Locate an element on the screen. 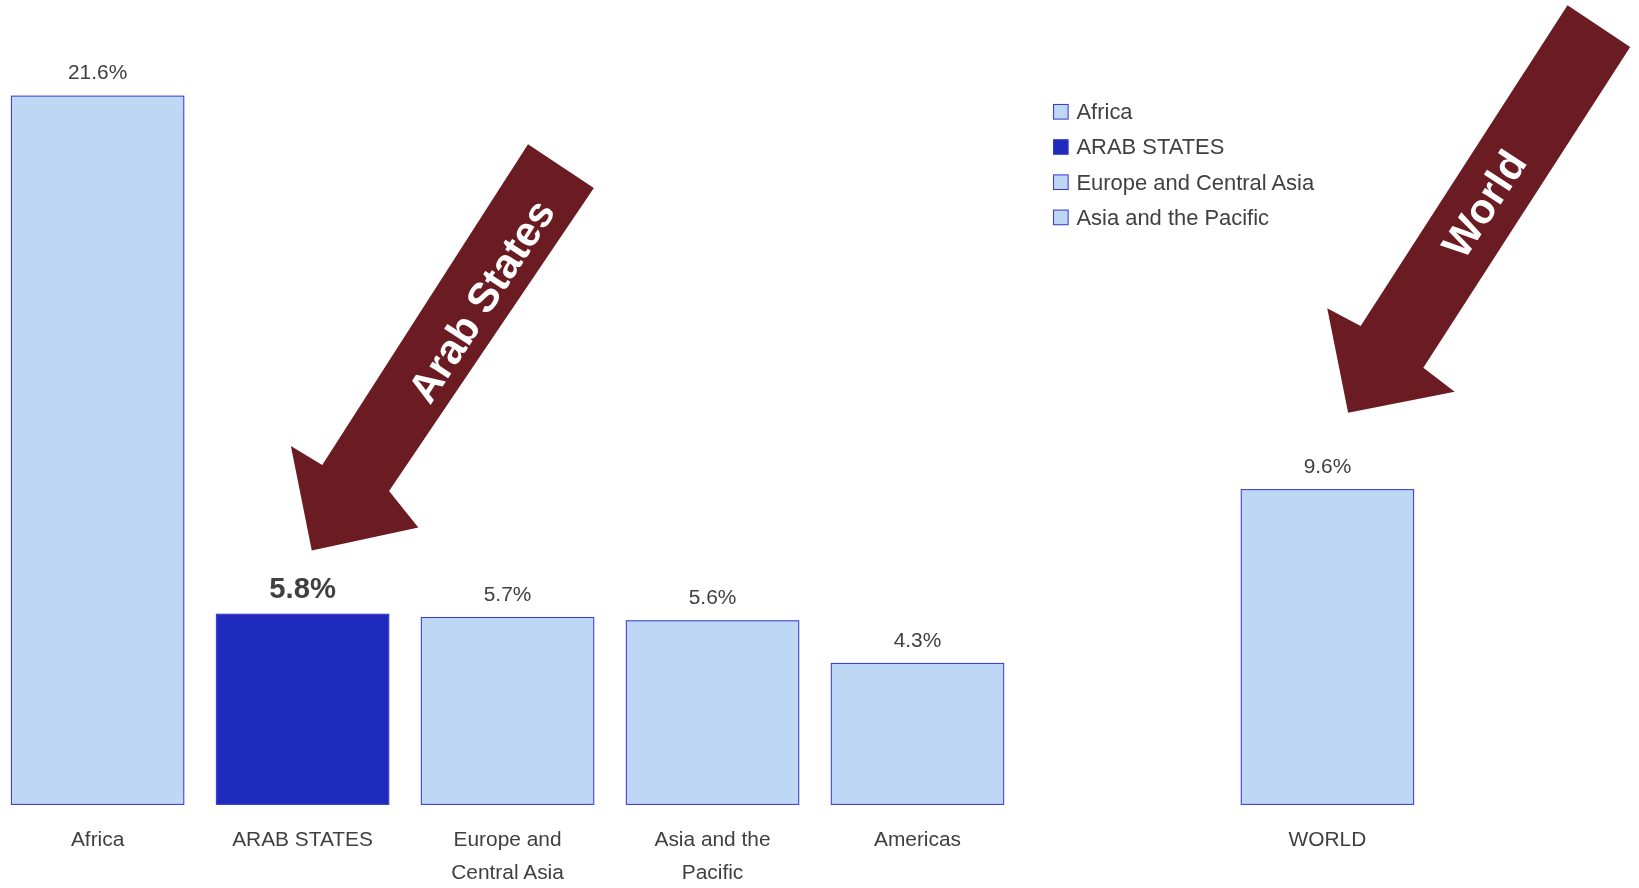 This screenshot has height=888, width=1639. data-label: 21.6% is located at coordinates (98, 72).